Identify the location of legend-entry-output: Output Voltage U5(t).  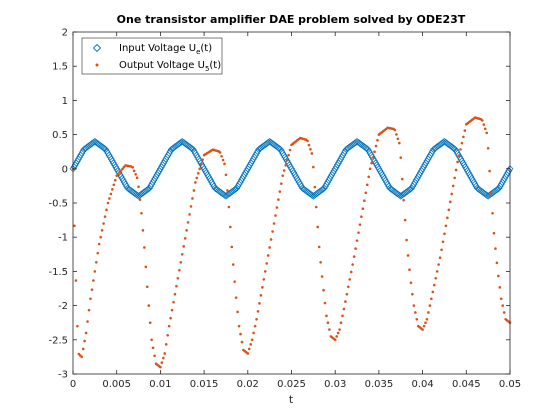
(158, 66).